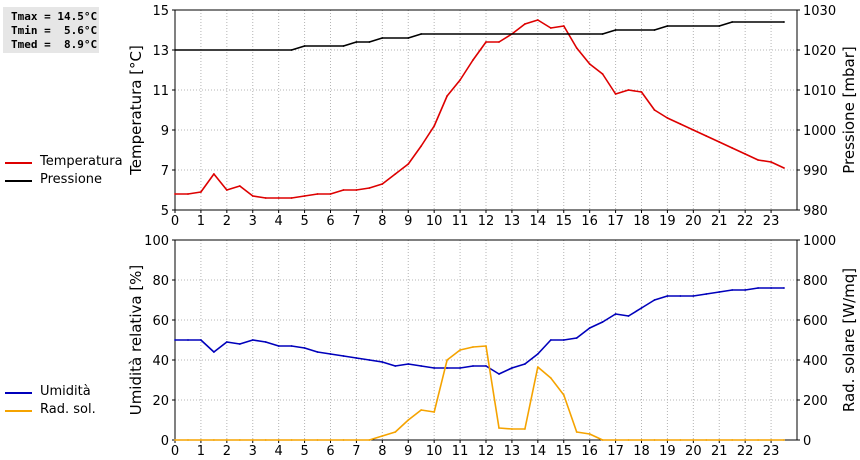 This screenshot has height=460, width=860. What do you see at coordinates (719, 451) in the screenshot?
I see `x-tick-label: 21` at bounding box center [719, 451].